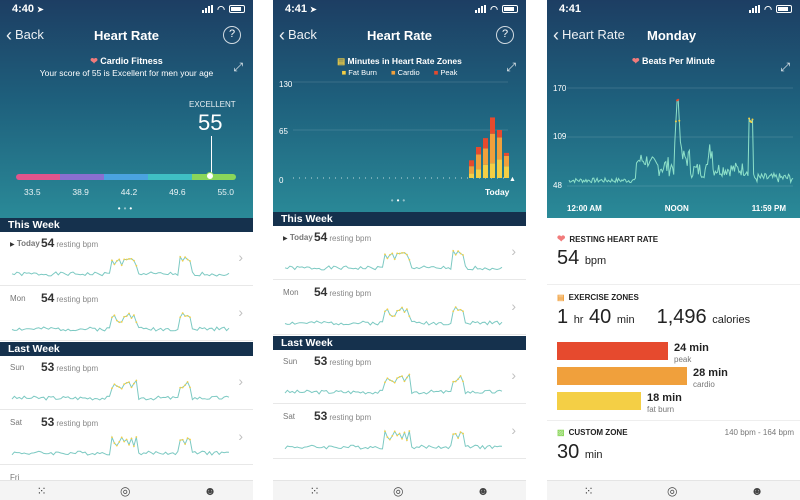 This screenshot has height=500, width=800. What do you see at coordinates (302, 34) in the screenshot?
I see `back-label: Back` at bounding box center [302, 34].